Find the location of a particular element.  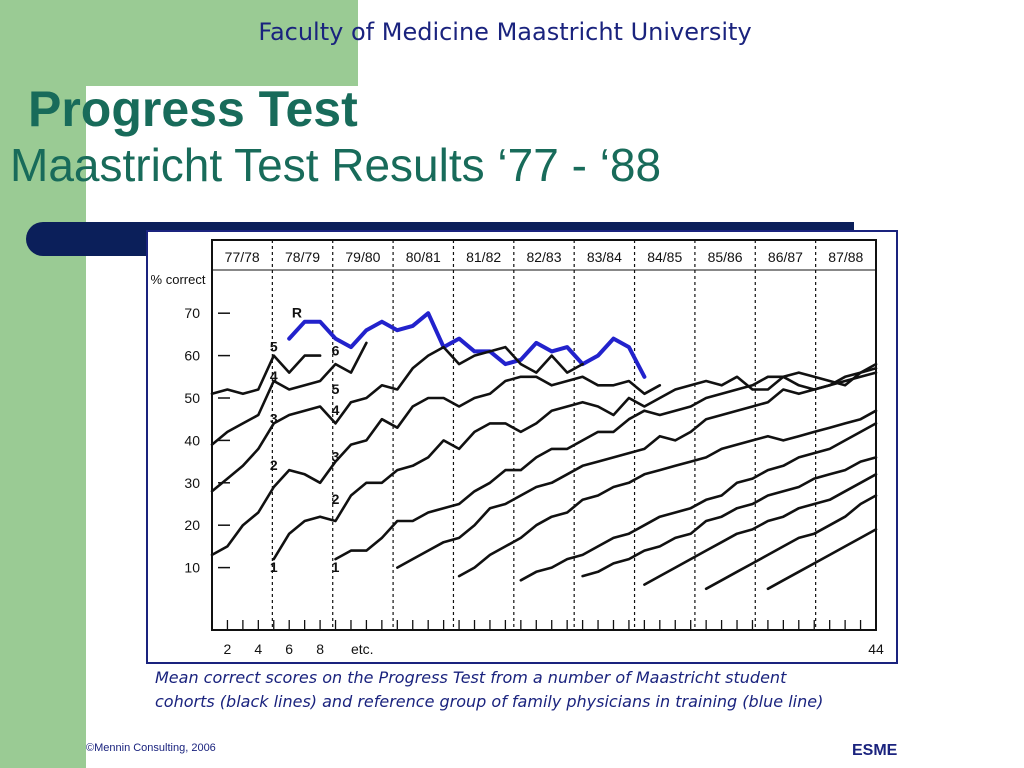

x-tick-label: 44 is located at coordinates (876, 649).